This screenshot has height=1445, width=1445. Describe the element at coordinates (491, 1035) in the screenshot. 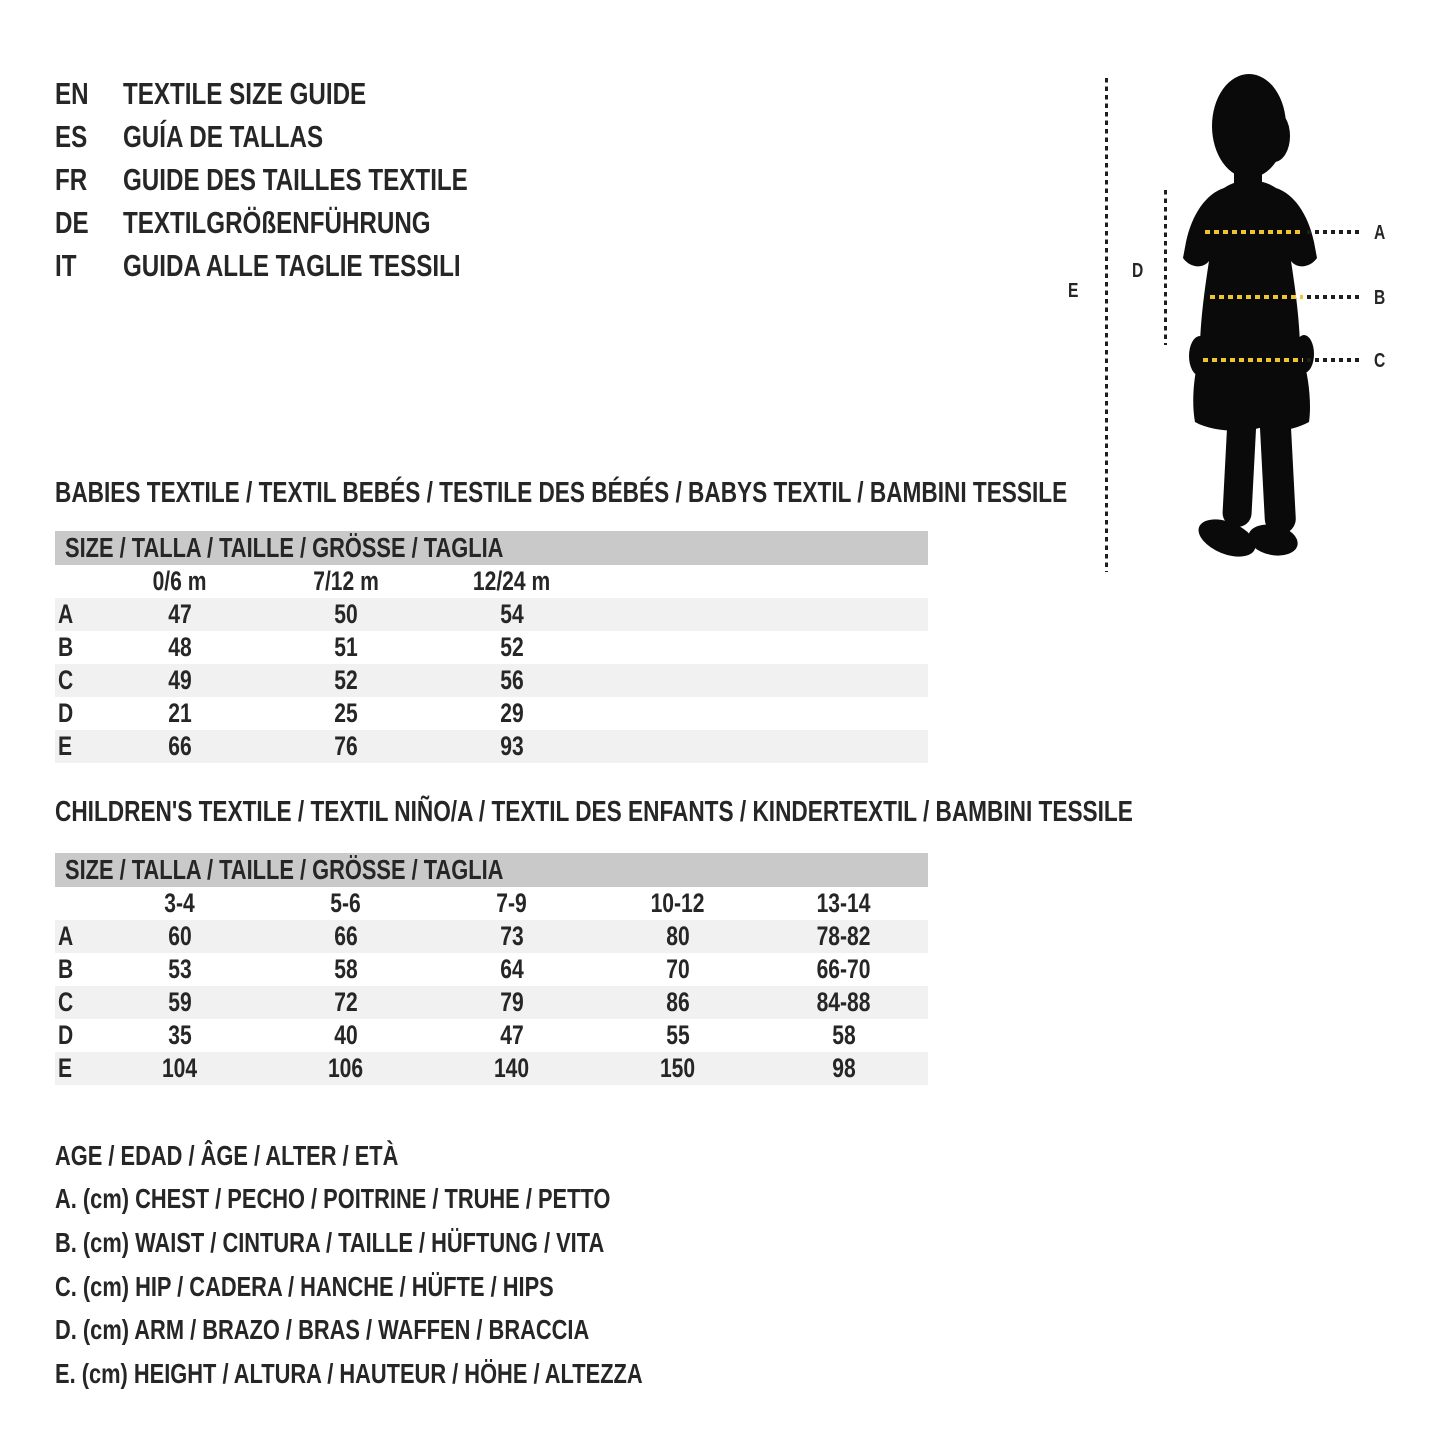

I see `table-row: D 35 40 47 55 58` at that location.